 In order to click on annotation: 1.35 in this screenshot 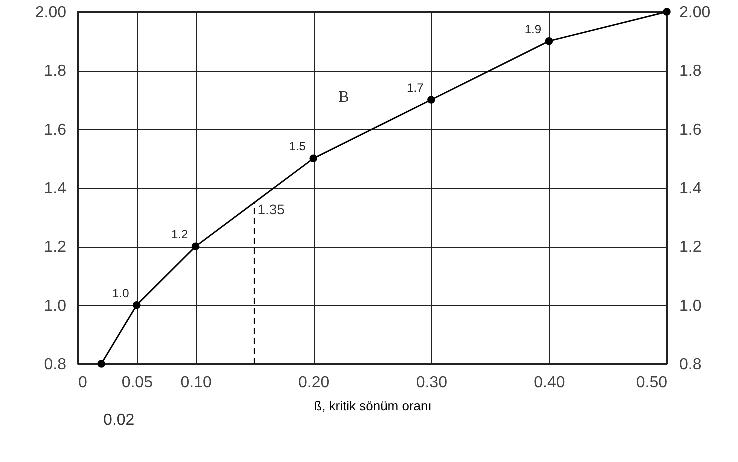, I will do `click(272, 210)`.